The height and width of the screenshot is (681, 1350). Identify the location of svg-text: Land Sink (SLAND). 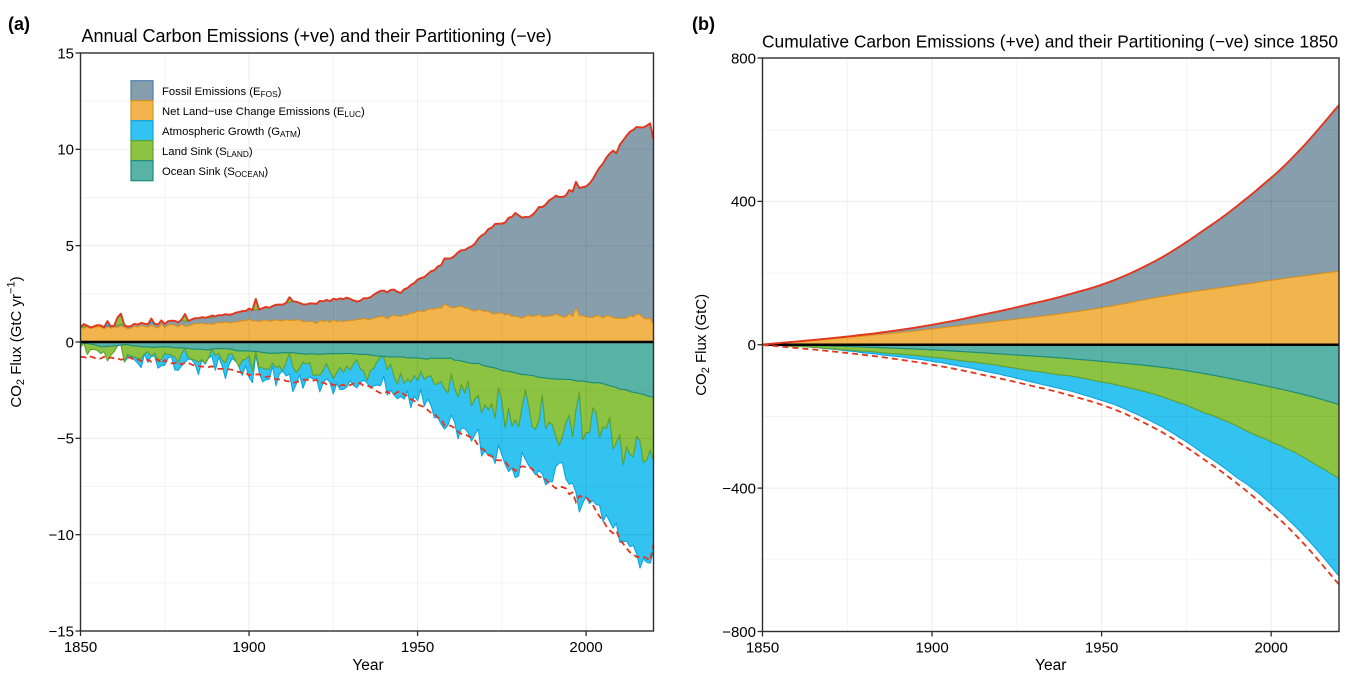
(207, 152).